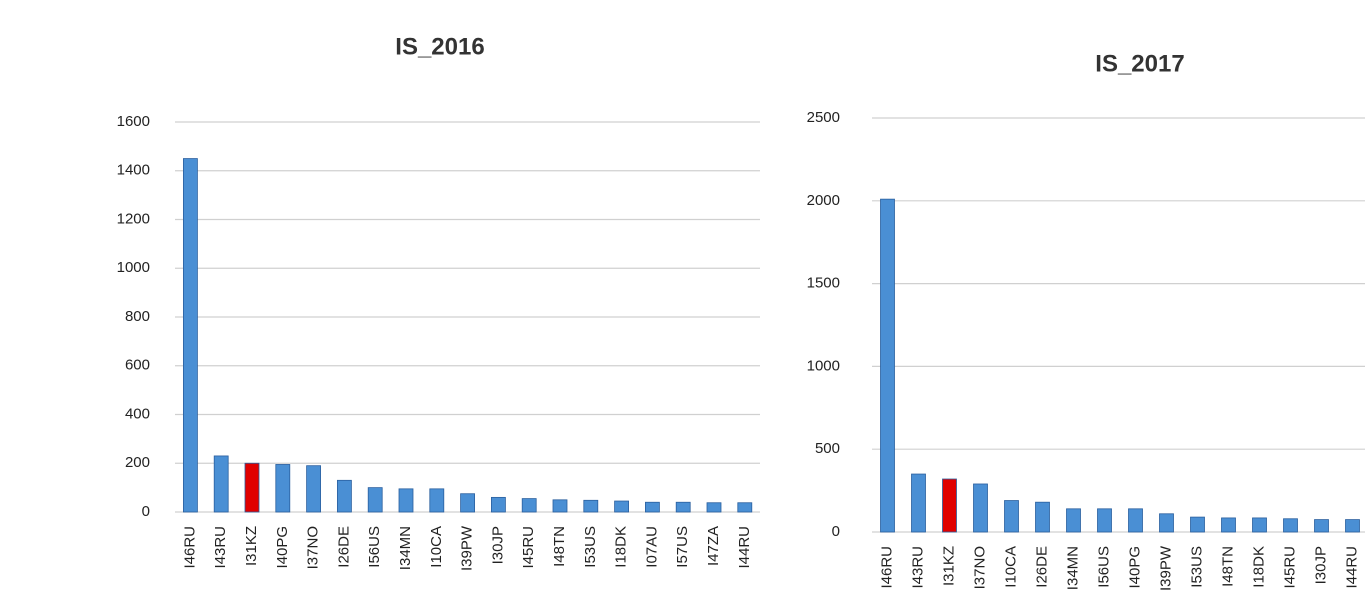  I want to click on chart-title: IS_2017, so click(1139, 63).